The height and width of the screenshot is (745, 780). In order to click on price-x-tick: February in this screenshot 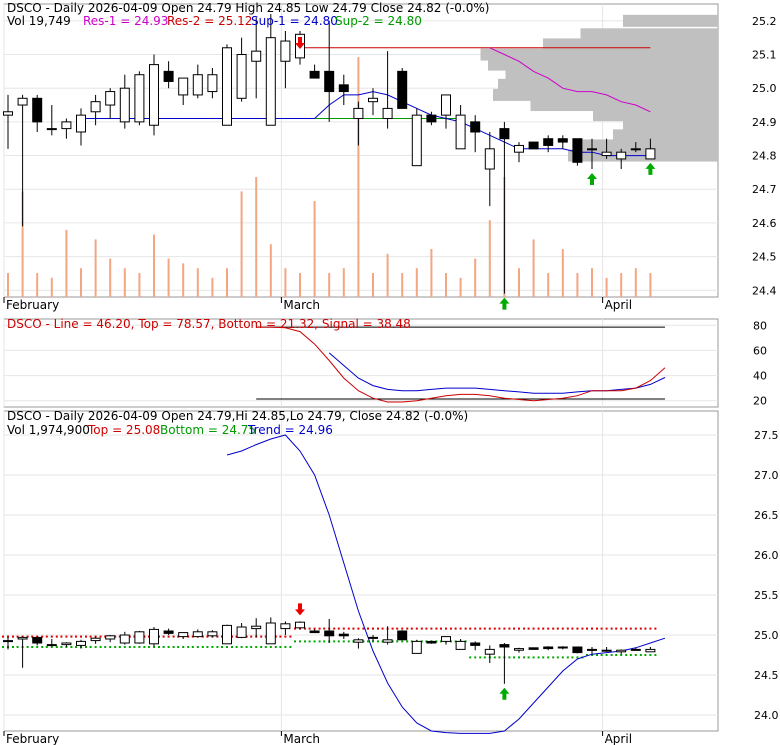, I will do `click(32, 305)`.